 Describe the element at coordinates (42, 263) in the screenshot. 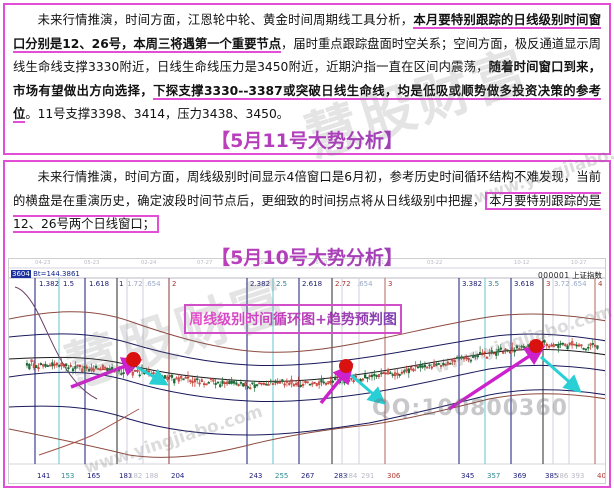

I see `chart-date-tick: 04-23` at that location.